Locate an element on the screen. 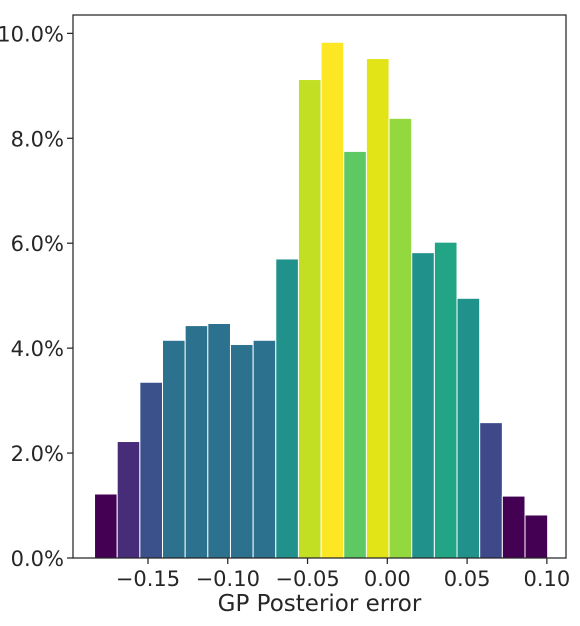 The width and height of the screenshot is (580, 626). x-tick-label: −0.05 is located at coordinates (307, 579).